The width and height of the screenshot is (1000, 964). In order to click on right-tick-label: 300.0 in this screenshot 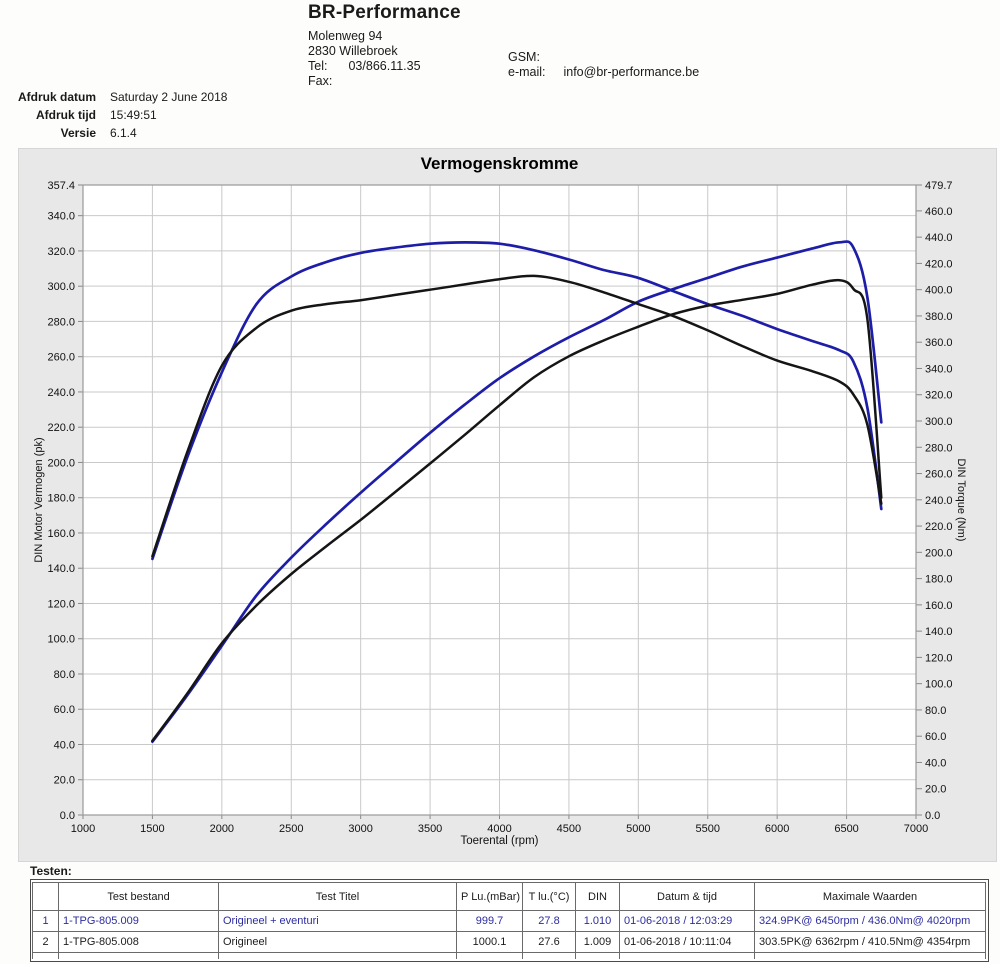, I will do `click(939, 422)`.